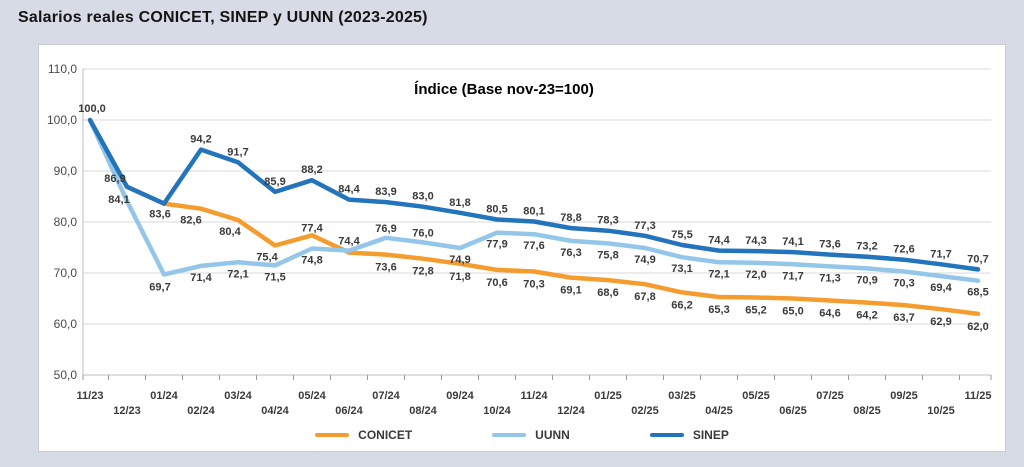  Describe the element at coordinates (941, 411) in the screenshot. I see `x-axis-label: 10/25` at that location.